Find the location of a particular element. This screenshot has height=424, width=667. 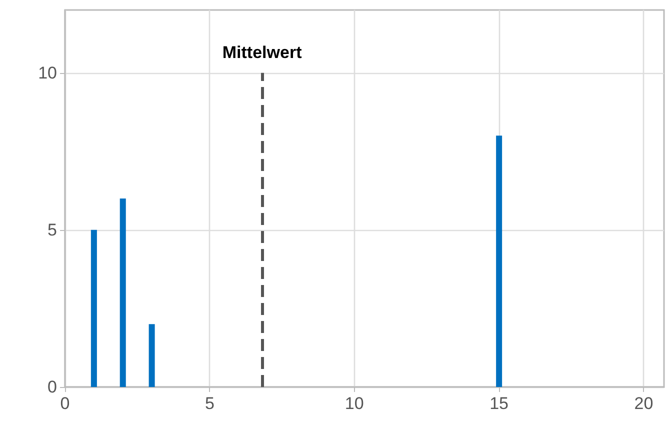

x-tick-label: 15 is located at coordinates (499, 403).